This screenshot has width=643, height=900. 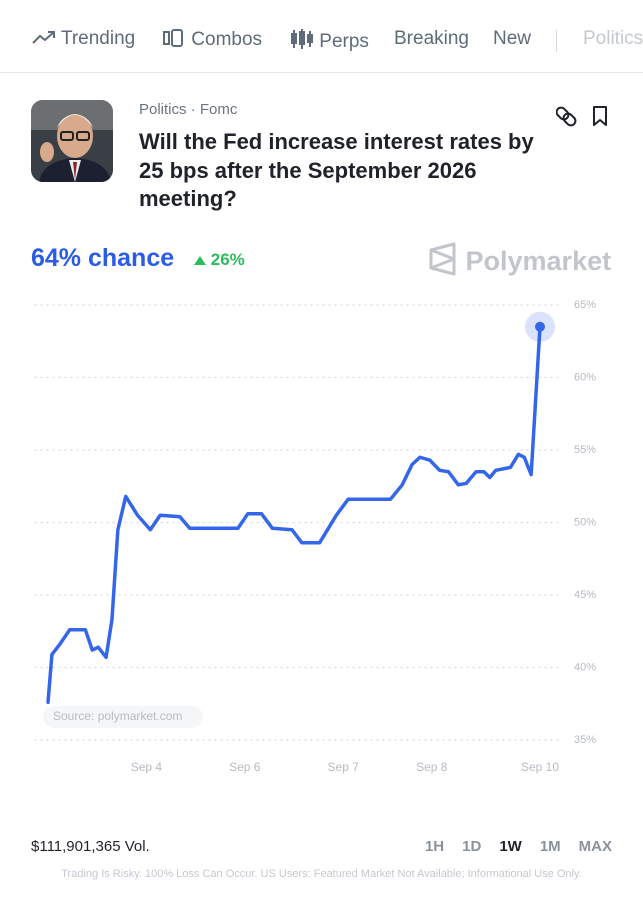 I want to click on nav-combos: Combos, so click(x=212, y=39).